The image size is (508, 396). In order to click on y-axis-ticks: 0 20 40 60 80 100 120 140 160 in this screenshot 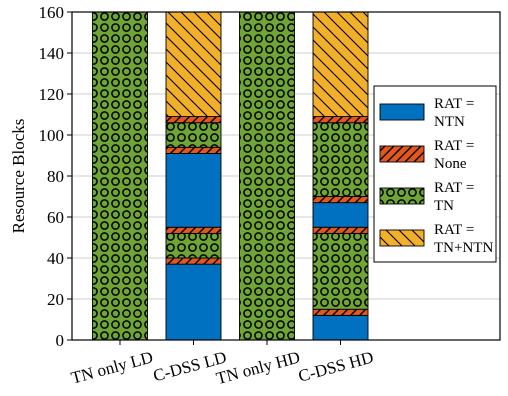, I will do `click(55, 176)`.